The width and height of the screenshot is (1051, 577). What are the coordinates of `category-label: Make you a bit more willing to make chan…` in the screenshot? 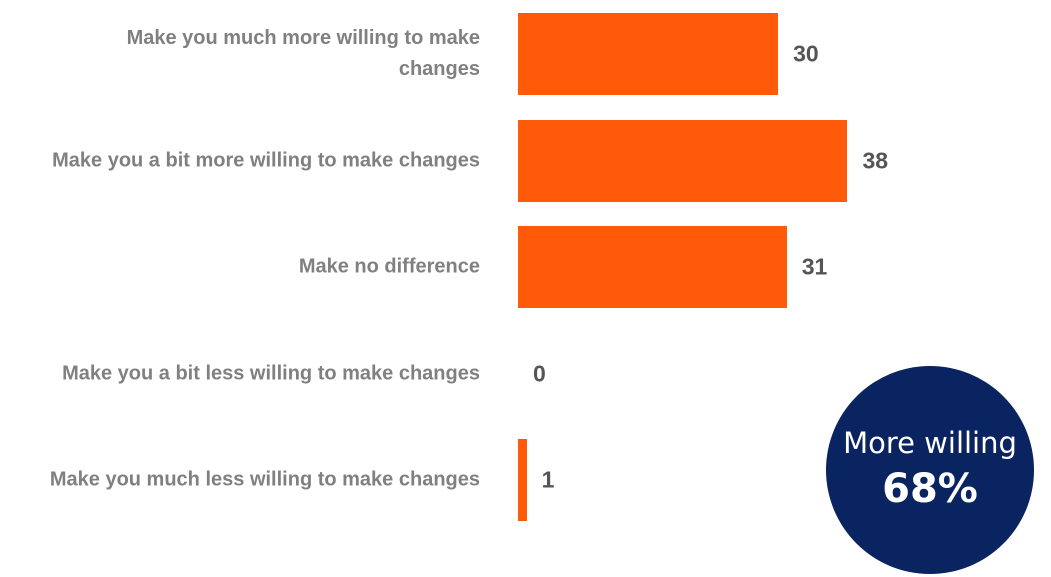 It's located at (266, 160).